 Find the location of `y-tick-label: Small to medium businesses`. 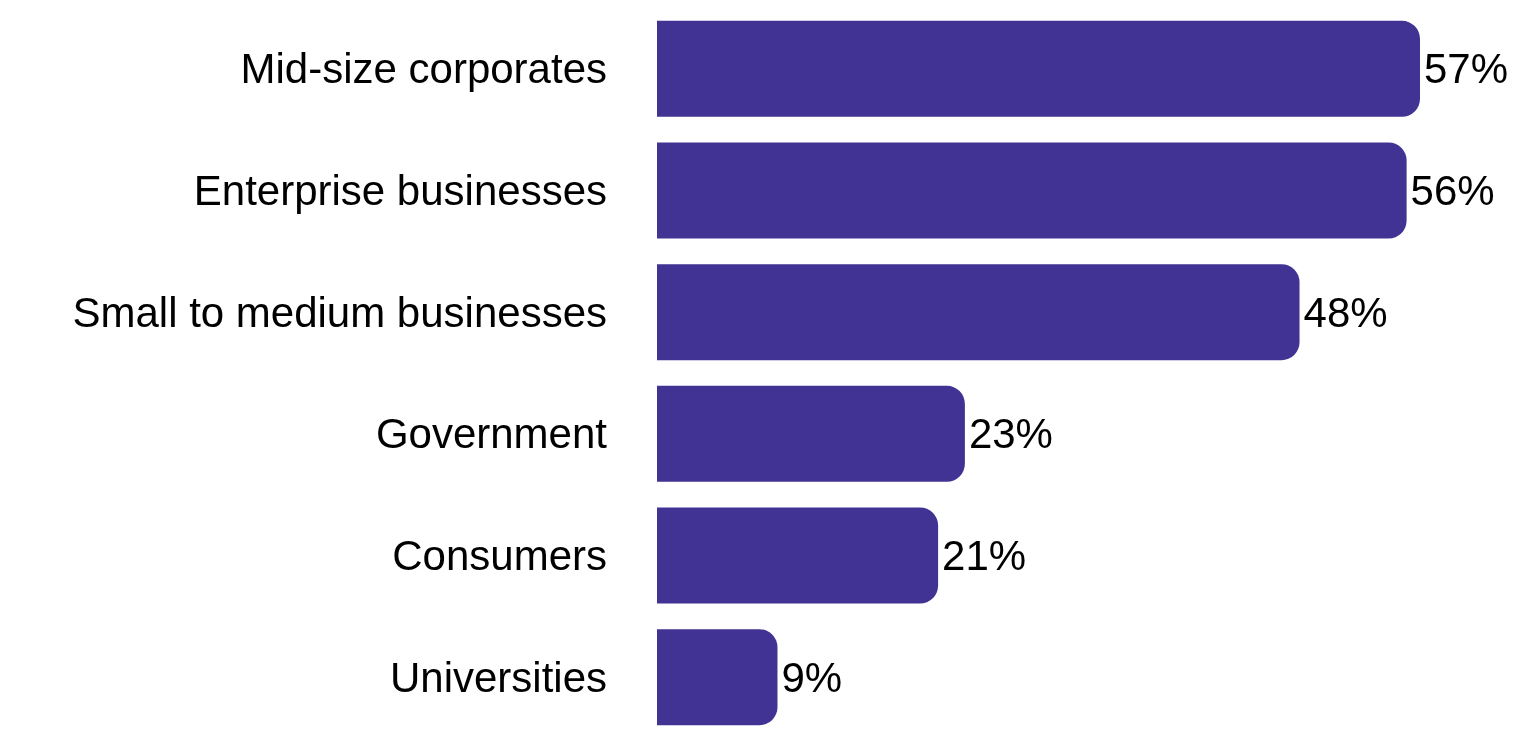

y-tick-label: Small to medium businesses is located at coordinates (339, 312).